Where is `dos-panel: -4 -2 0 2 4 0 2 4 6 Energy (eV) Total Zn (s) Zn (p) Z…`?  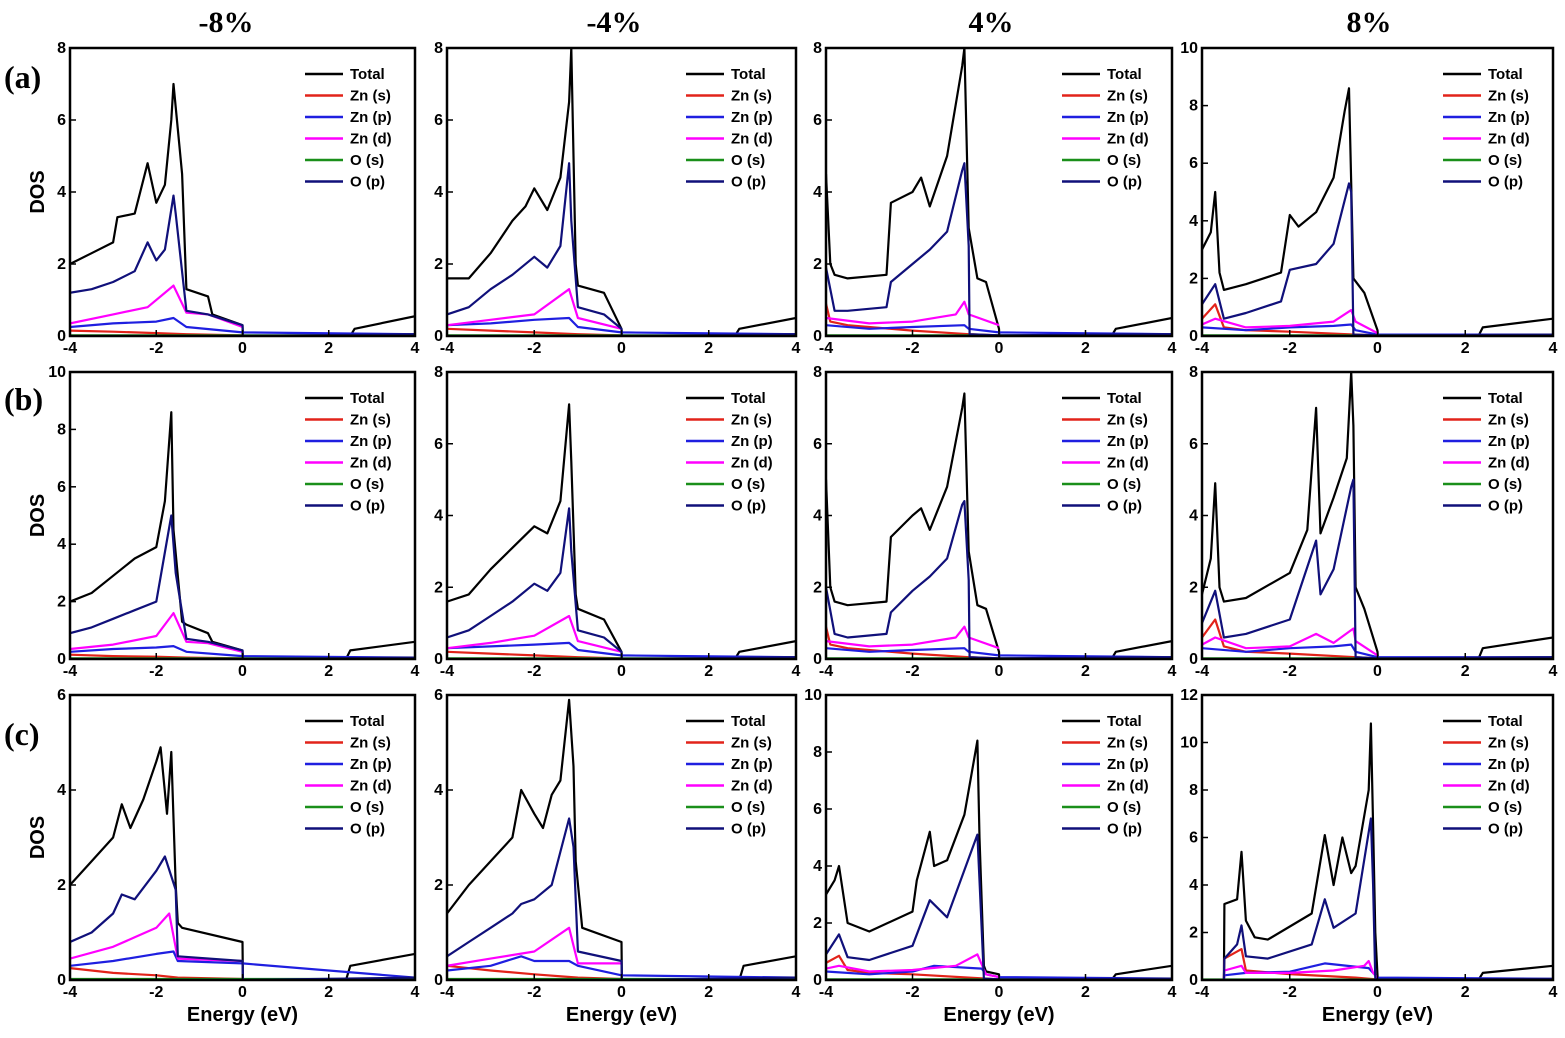 dos-panel: -4 -2 0 2 4 0 2 4 6 Energy (eV) Total Zn (s) Zn (p) Z… is located at coordinates (617, 856).